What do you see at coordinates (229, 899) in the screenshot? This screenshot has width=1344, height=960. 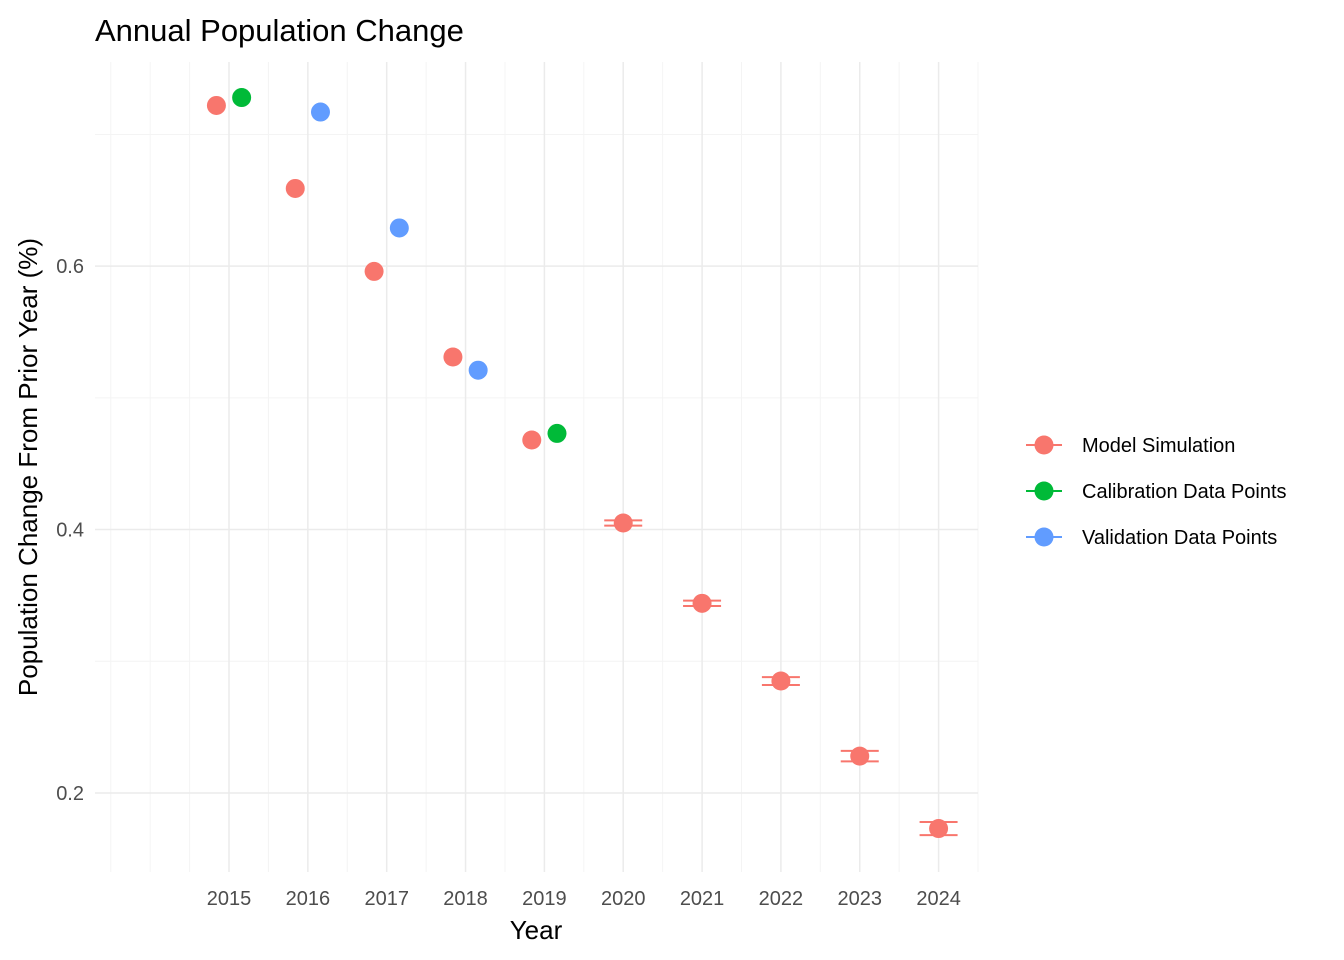 I see `x-tick-label: 2015` at bounding box center [229, 899].